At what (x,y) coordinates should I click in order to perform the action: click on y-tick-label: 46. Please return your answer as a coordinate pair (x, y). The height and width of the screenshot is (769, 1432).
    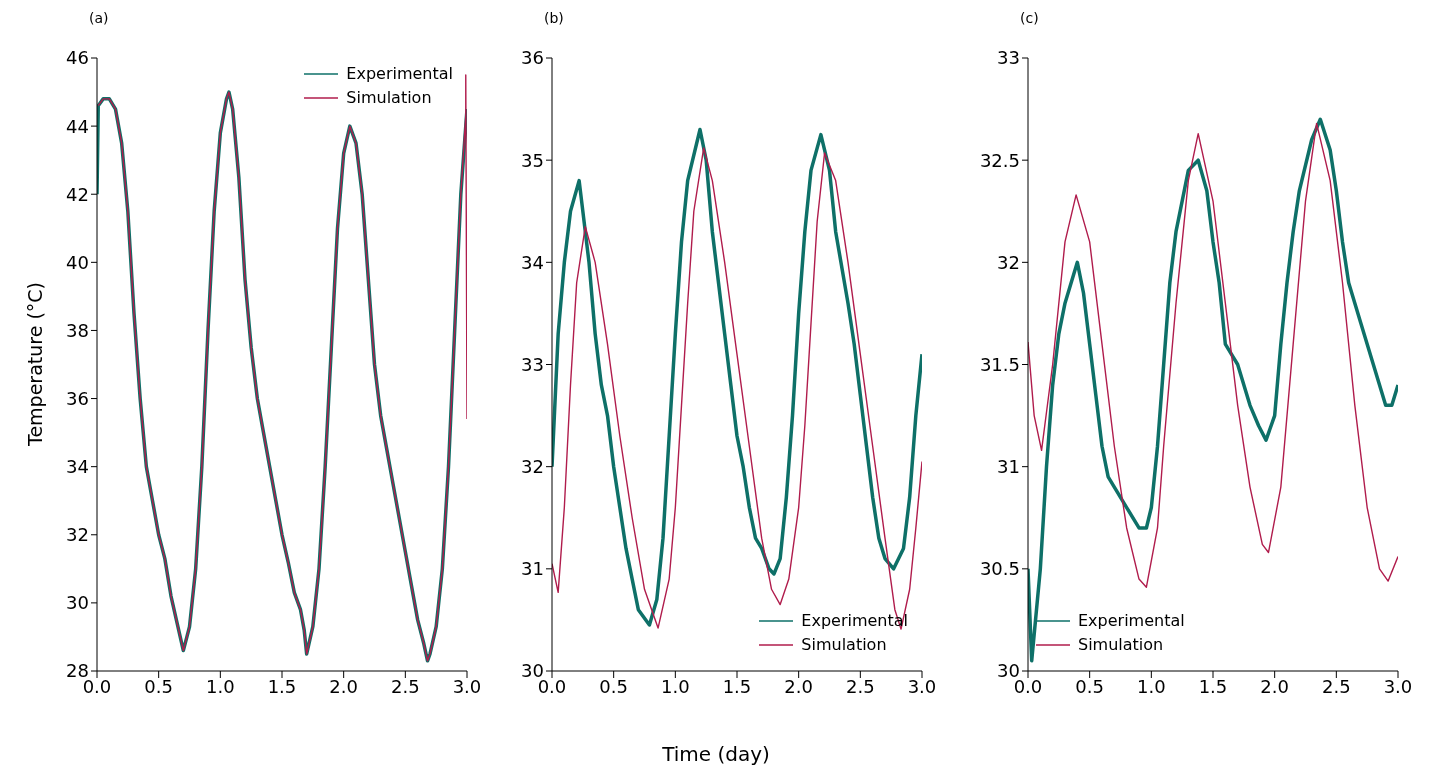
    Looking at the image, I should click on (77, 58).